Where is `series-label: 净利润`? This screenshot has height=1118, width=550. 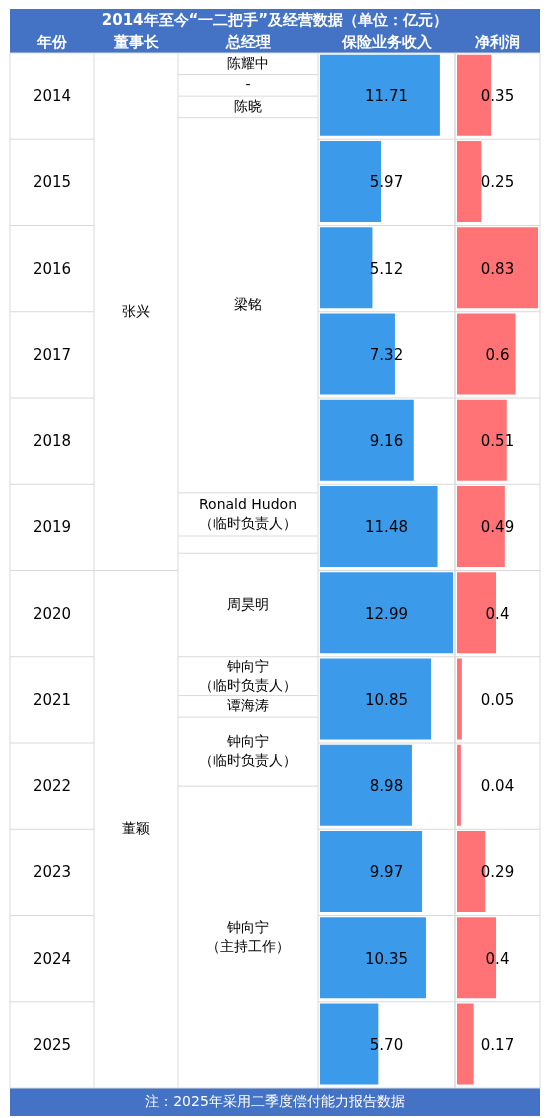 series-label: 净利润 is located at coordinates (497, 42).